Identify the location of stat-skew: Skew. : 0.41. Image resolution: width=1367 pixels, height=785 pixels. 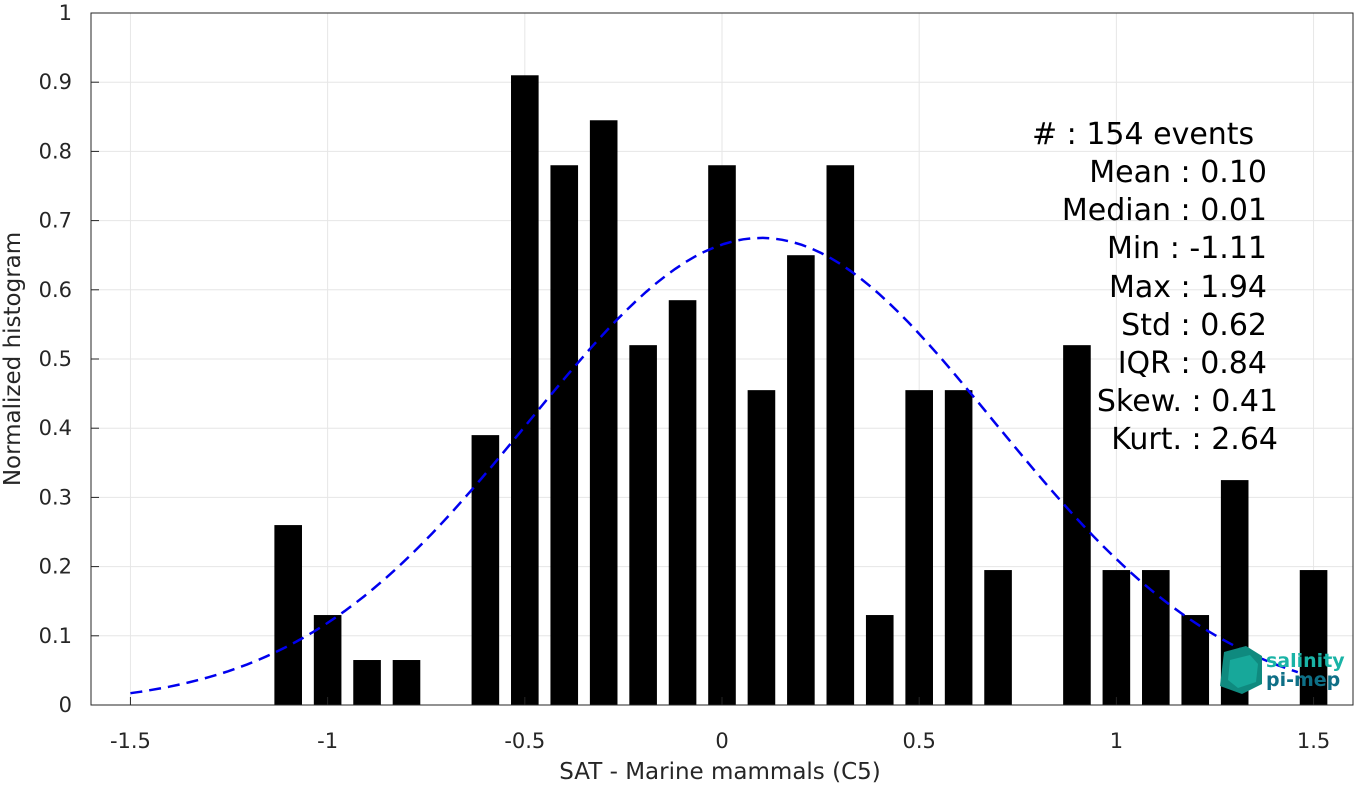
(1187, 401).